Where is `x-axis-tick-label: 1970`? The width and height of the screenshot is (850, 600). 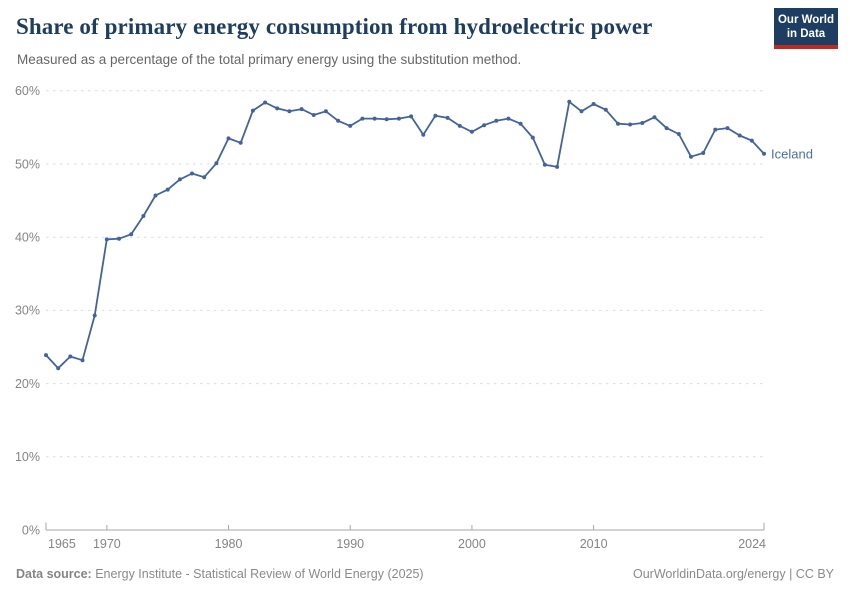
x-axis-tick-label: 1970 is located at coordinates (107, 544).